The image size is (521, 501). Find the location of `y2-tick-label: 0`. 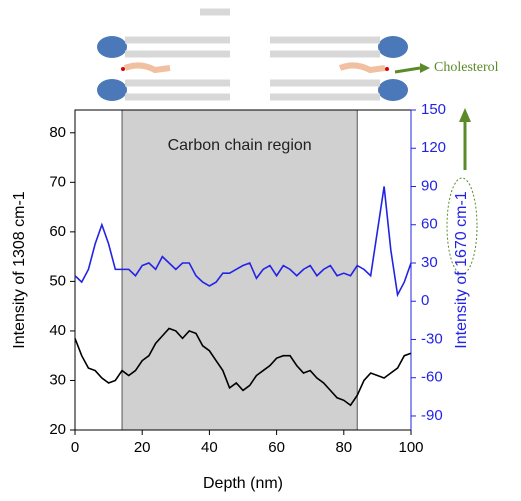

y2-tick-label: 0 is located at coordinates (425, 300).